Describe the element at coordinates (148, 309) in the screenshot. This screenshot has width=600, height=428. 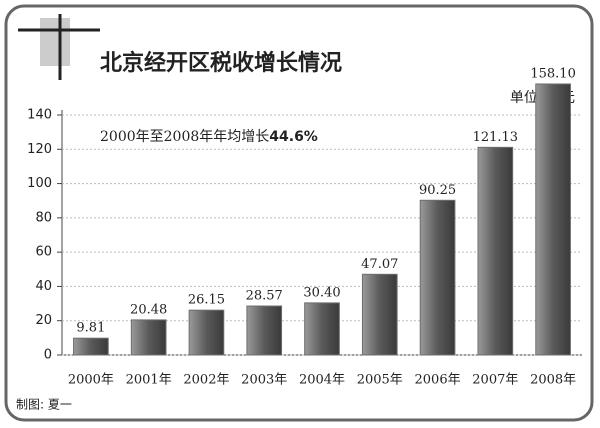
I see `value-label: 20.48` at that location.